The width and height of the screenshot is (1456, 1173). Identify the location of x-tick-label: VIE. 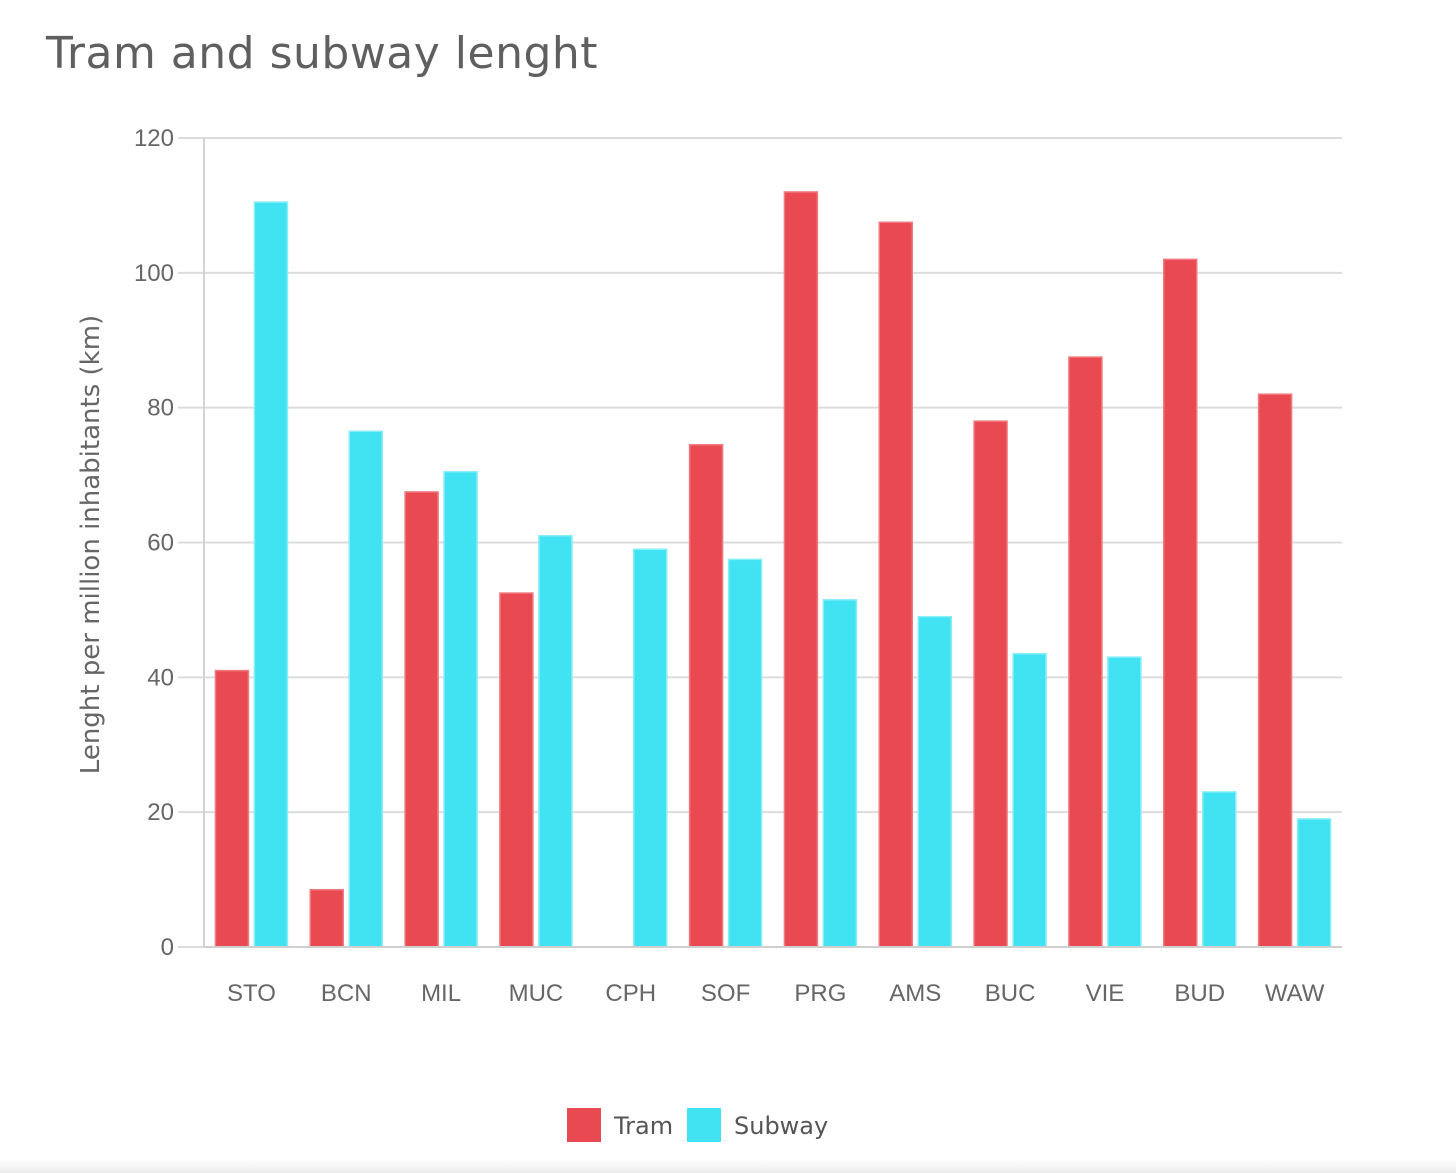
(1105, 993).